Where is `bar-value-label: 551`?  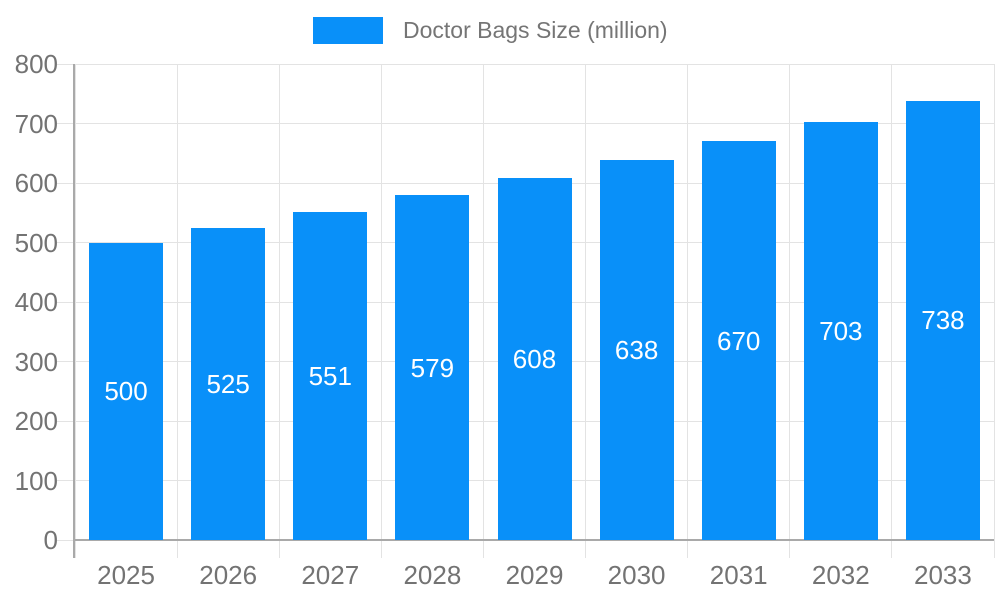 bar-value-label: 551 is located at coordinates (330, 376).